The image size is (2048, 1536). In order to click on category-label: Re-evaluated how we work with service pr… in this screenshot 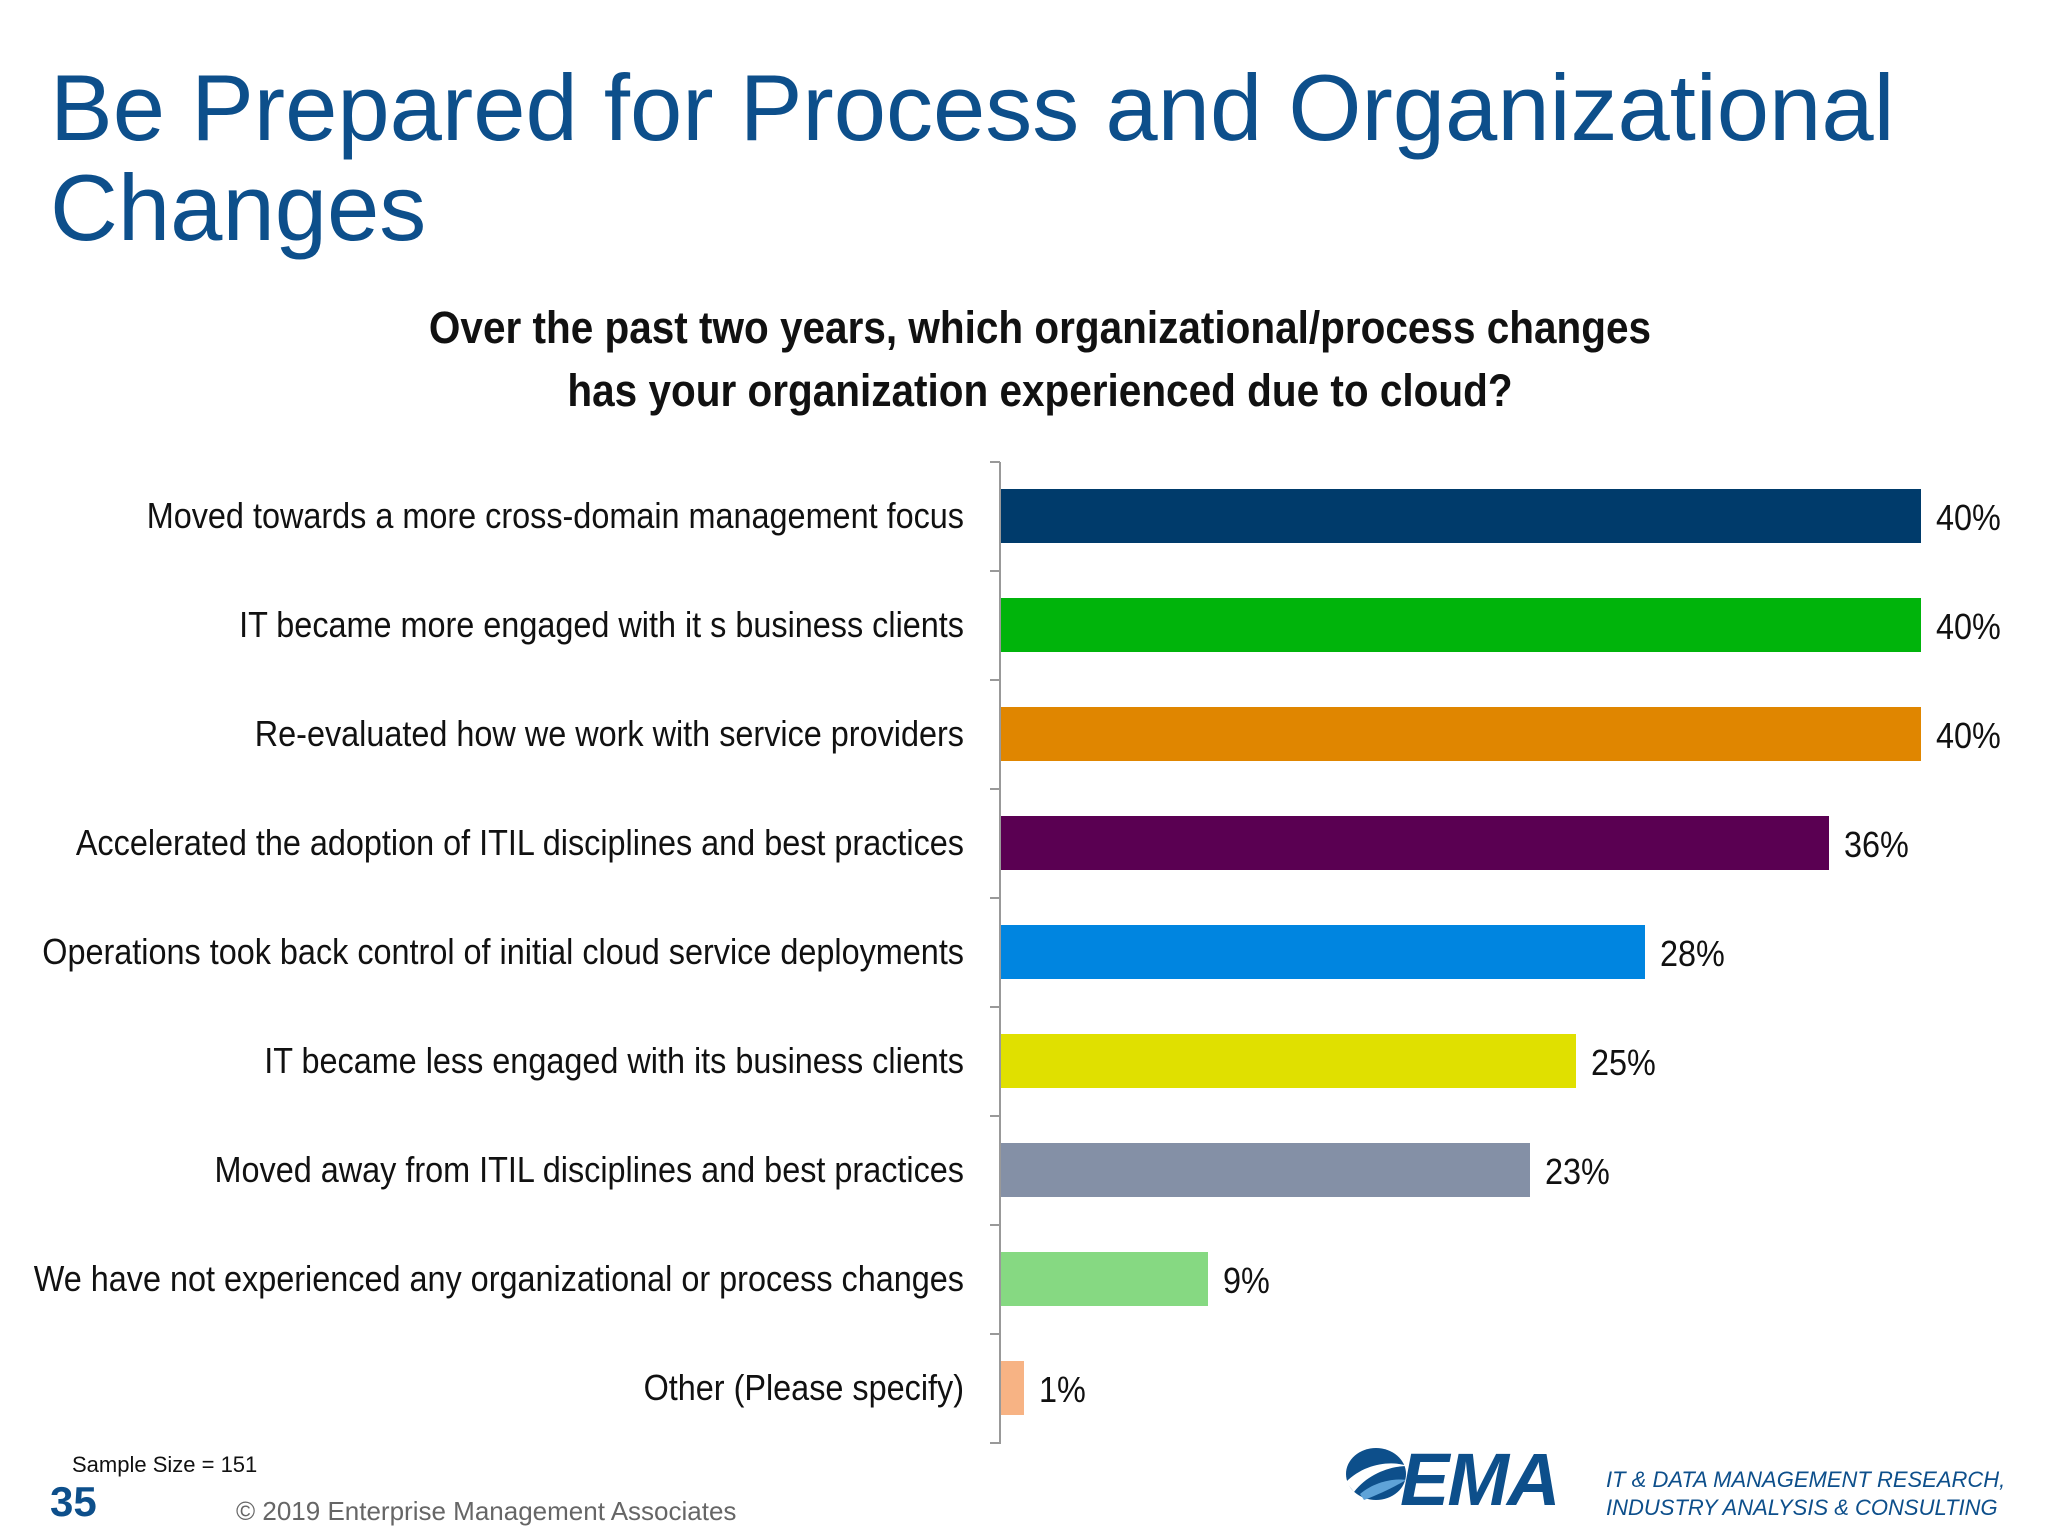, I will do `click(609, 734)`.